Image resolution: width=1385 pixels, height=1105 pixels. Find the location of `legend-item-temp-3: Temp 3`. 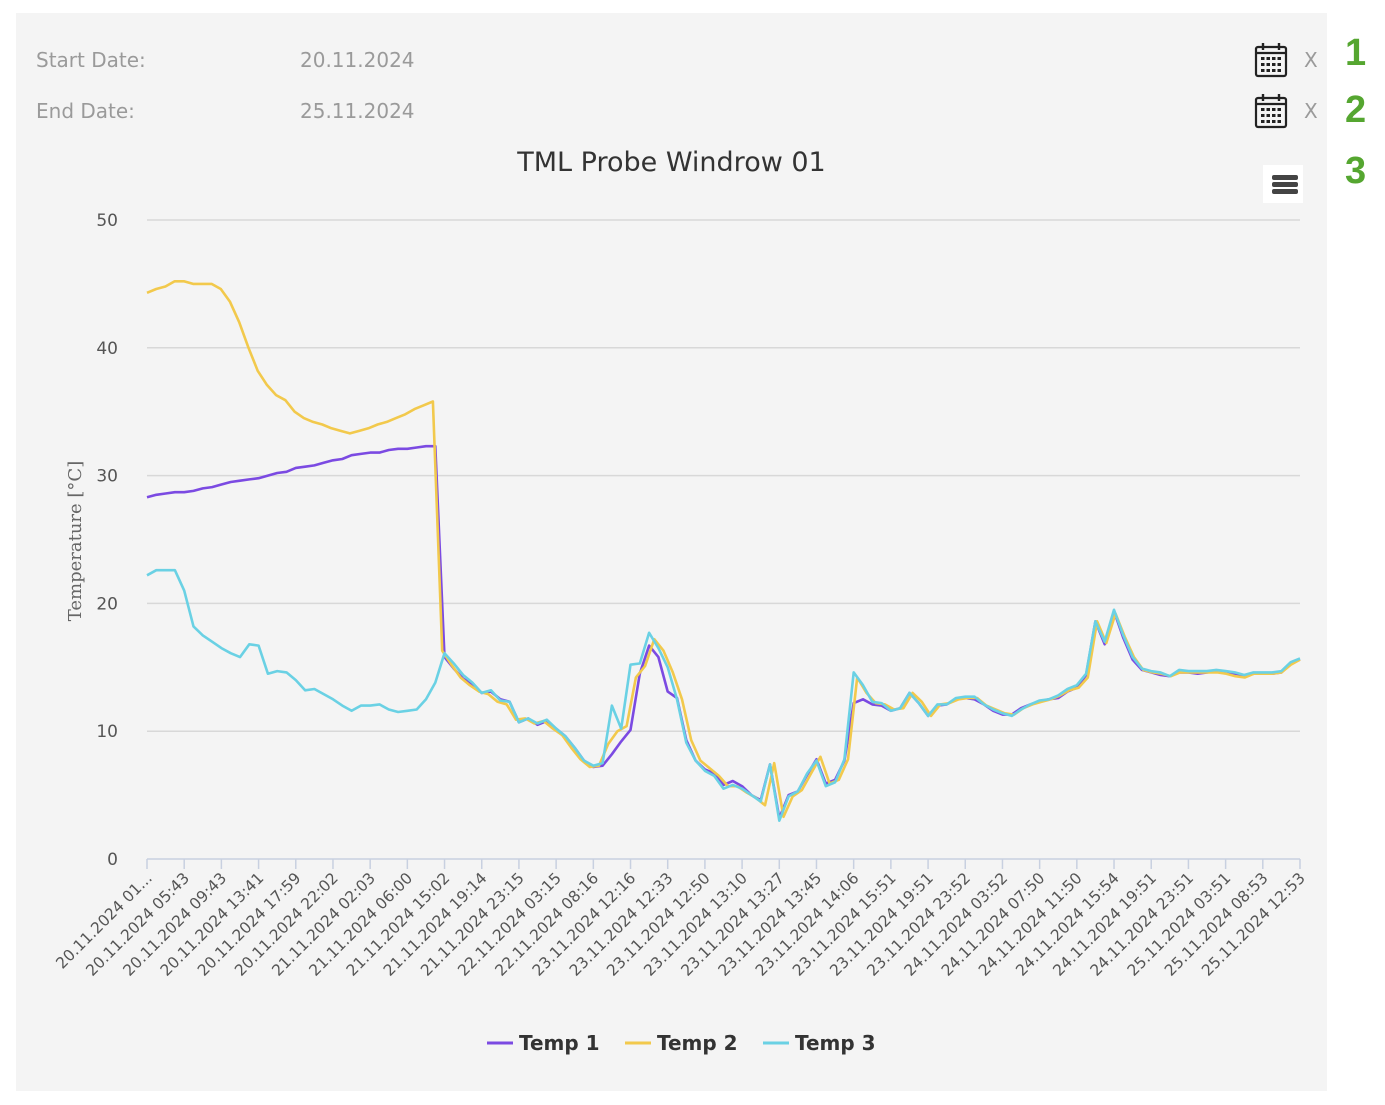

legend-item-temp-3: Temp 3 is located at coordinates (819, 1043).